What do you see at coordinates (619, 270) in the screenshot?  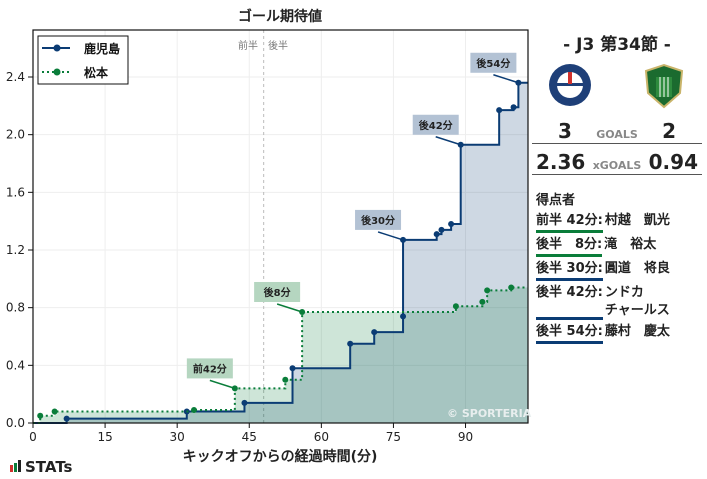 I see `scorer-row: 後半 30分: 圓道 将良` at bounding box center [619, 270].